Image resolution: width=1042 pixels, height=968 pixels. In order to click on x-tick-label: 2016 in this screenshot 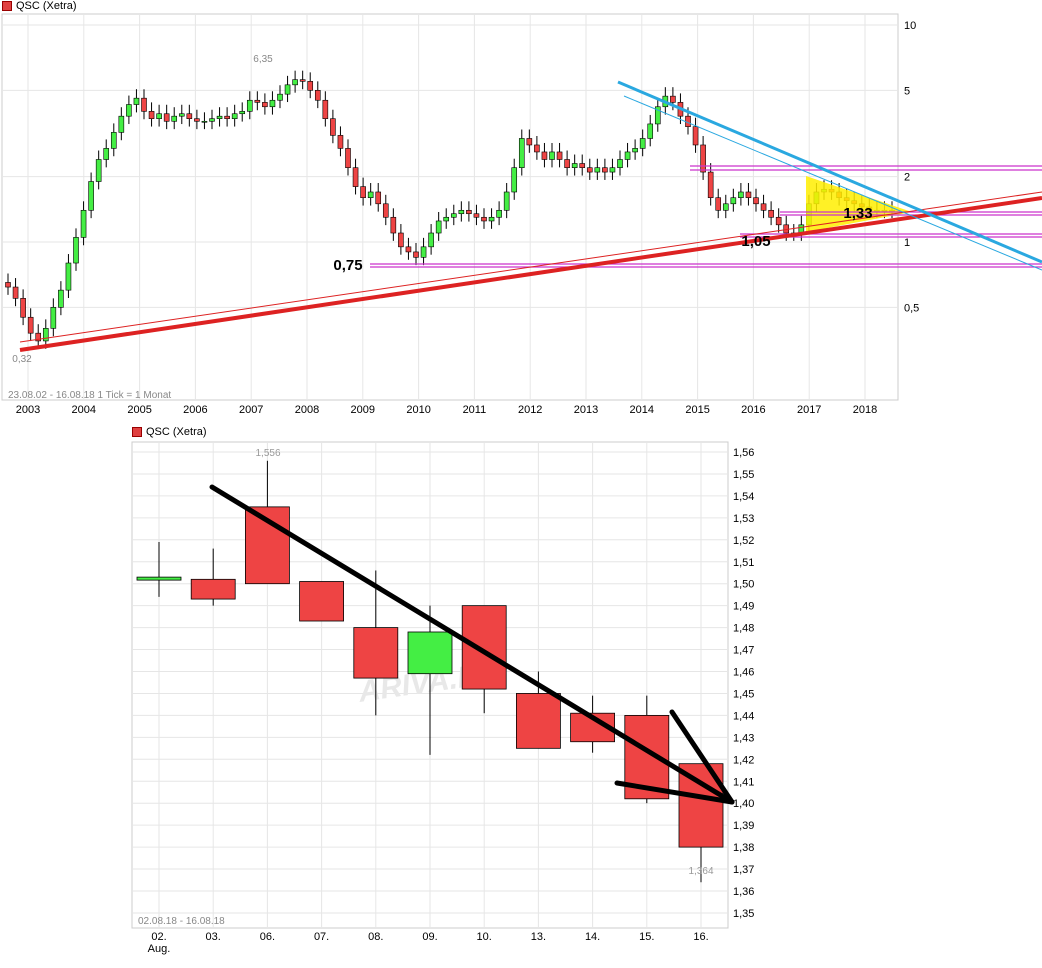, I will do `click(753, 410)`.